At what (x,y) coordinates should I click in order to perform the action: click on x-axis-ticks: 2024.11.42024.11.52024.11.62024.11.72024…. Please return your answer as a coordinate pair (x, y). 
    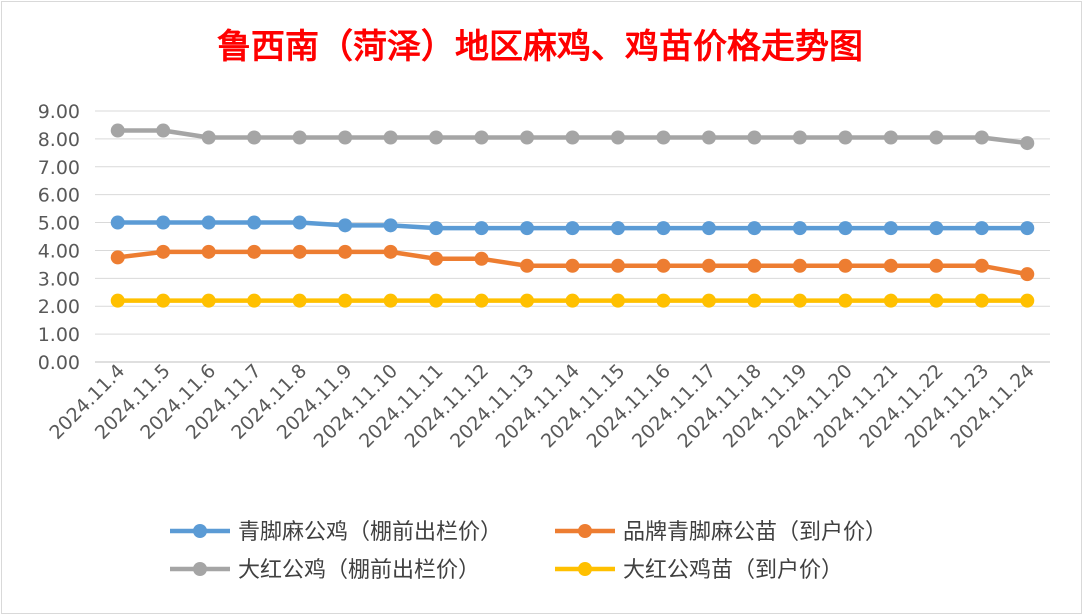
    Looking at the image, I should click on (541, 406).